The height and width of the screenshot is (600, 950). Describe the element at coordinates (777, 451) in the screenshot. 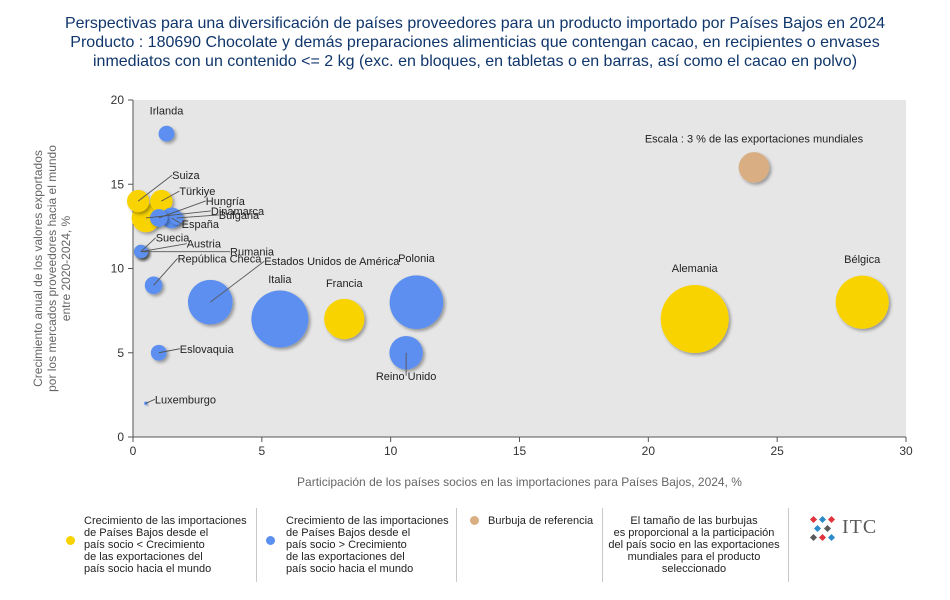

I see `x-tick-label: 25` at that location.